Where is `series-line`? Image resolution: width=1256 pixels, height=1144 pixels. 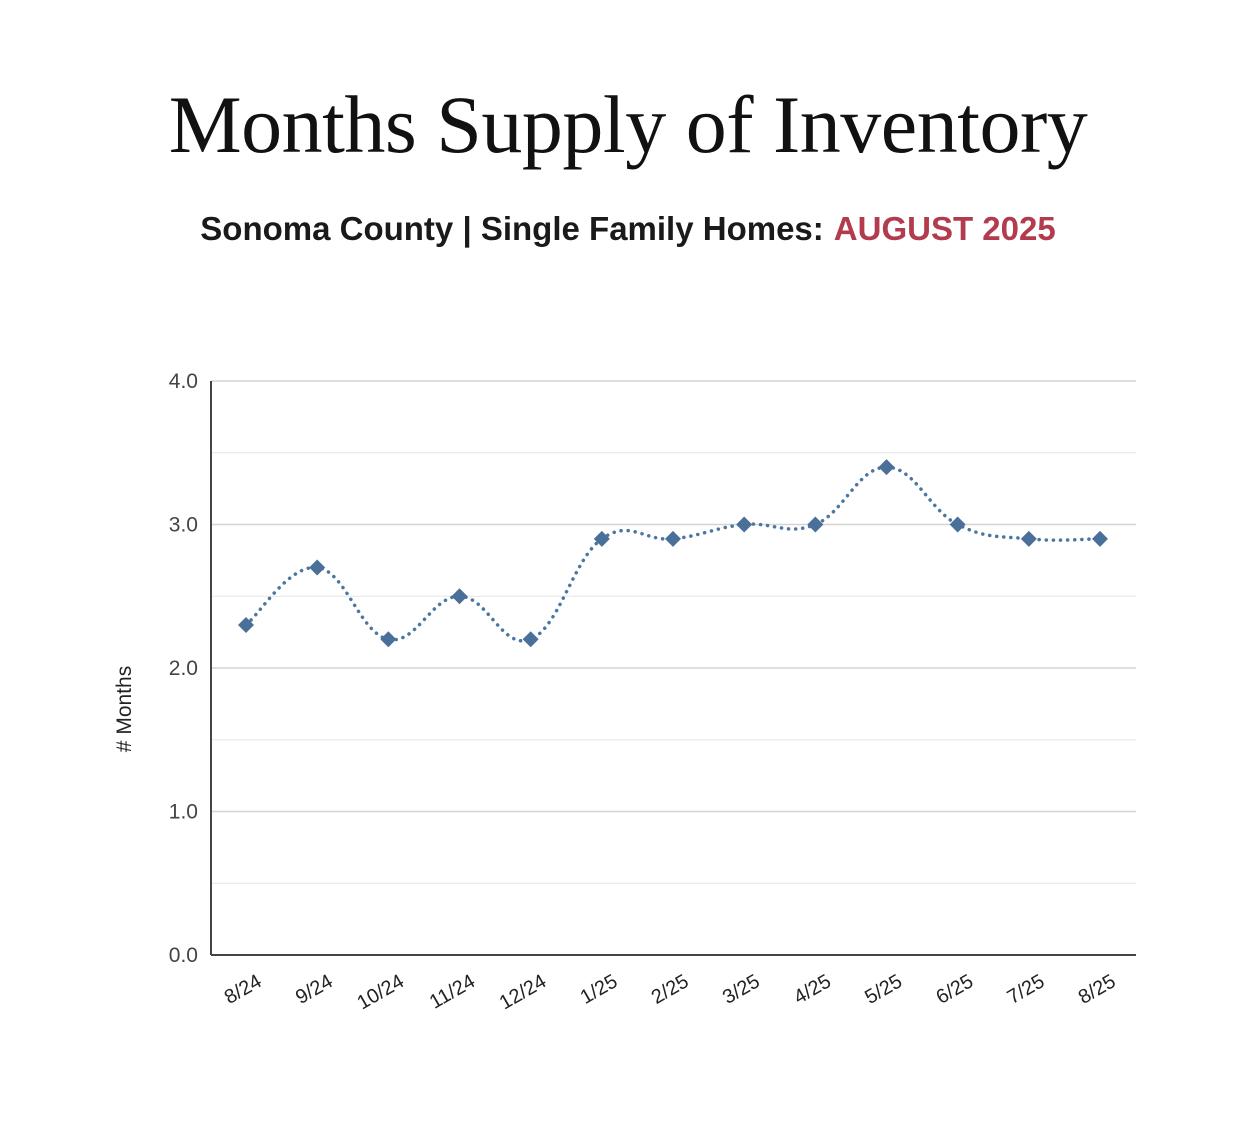 series-line is located at coordinates (673, 554).